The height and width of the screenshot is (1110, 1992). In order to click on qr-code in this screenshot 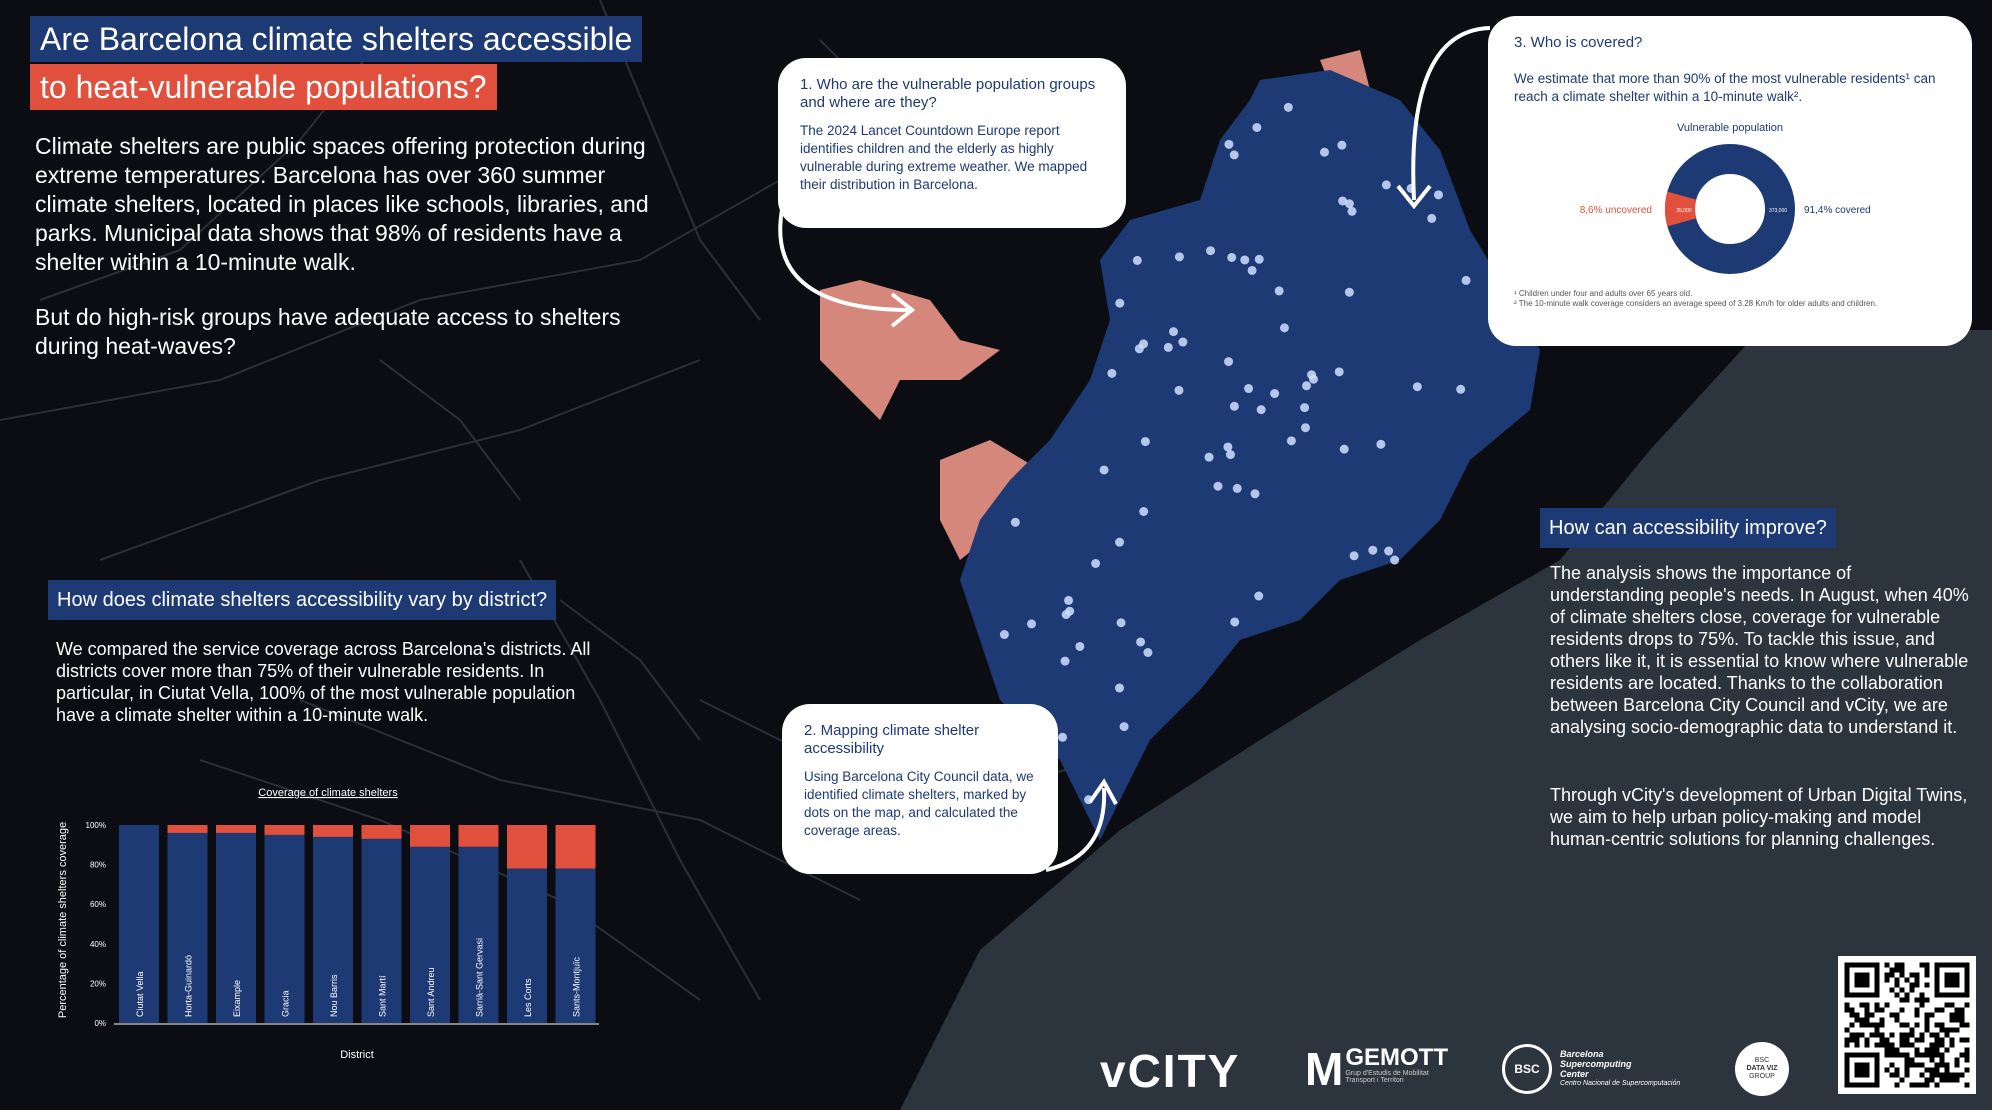, I will do `click(1907, 1025)`.